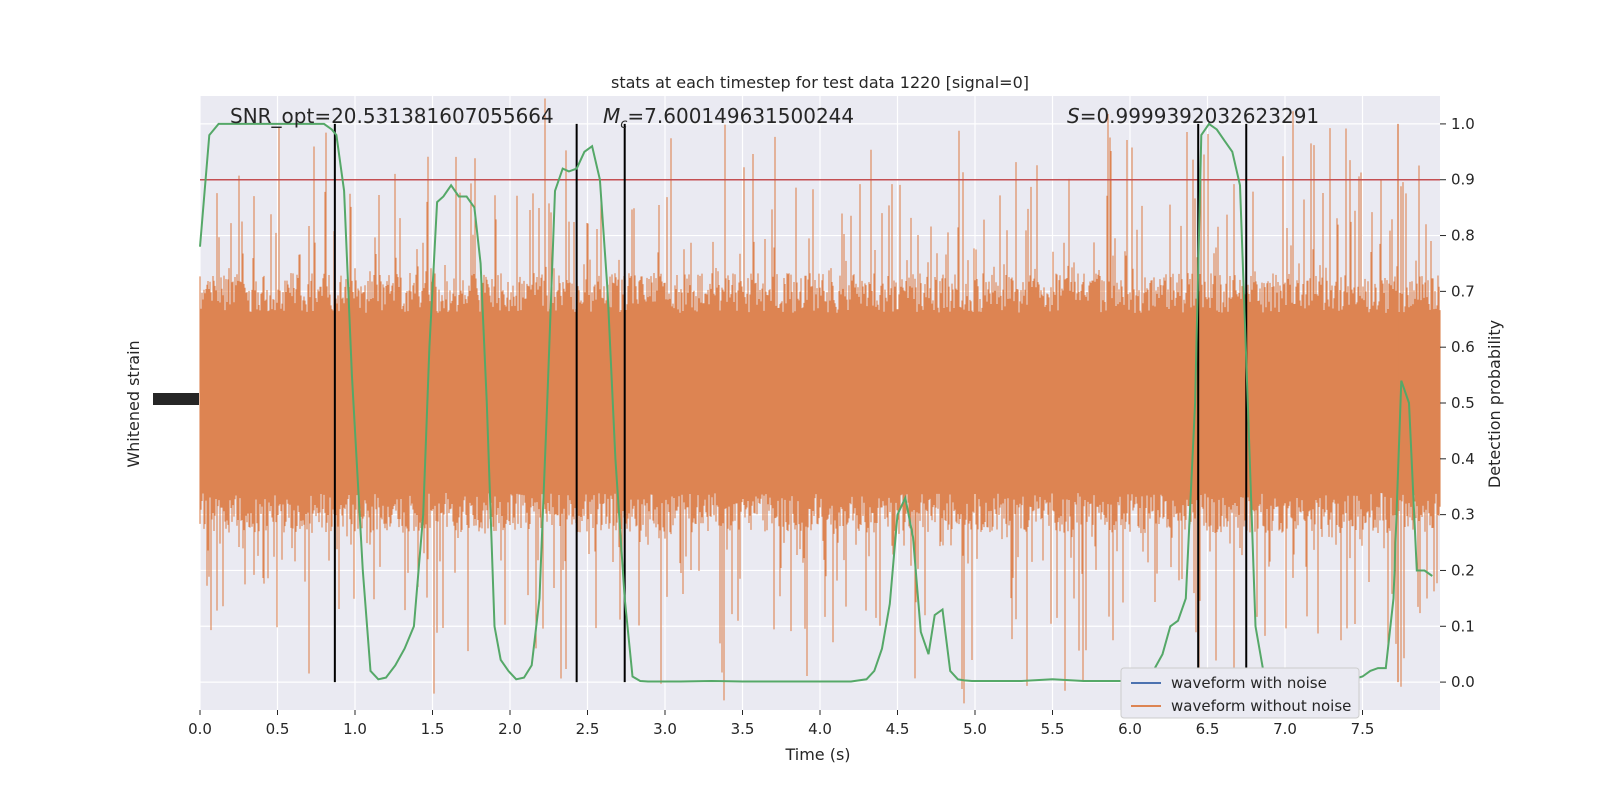 The height and width of the screenshot is (800, 1600). What do you see at coordinates (1261, 706) in the screenshot?
I see `legend-label-without-noise: waveform without noise` at bounding box center [1261, 706].